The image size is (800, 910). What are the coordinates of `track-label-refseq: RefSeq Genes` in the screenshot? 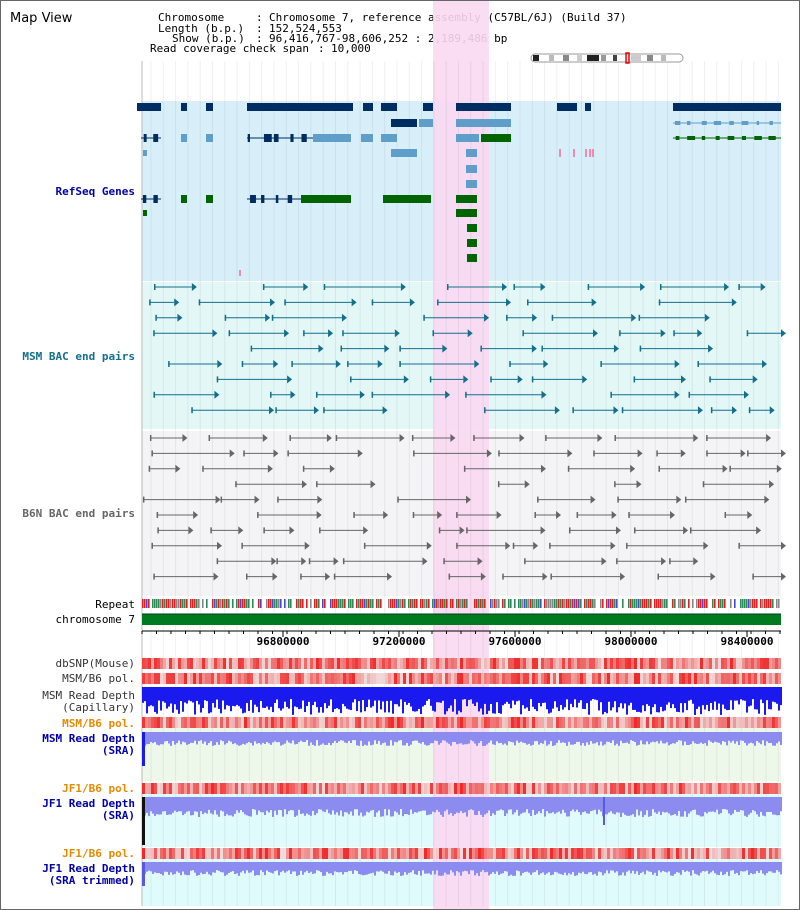 It's located at (95, 191).